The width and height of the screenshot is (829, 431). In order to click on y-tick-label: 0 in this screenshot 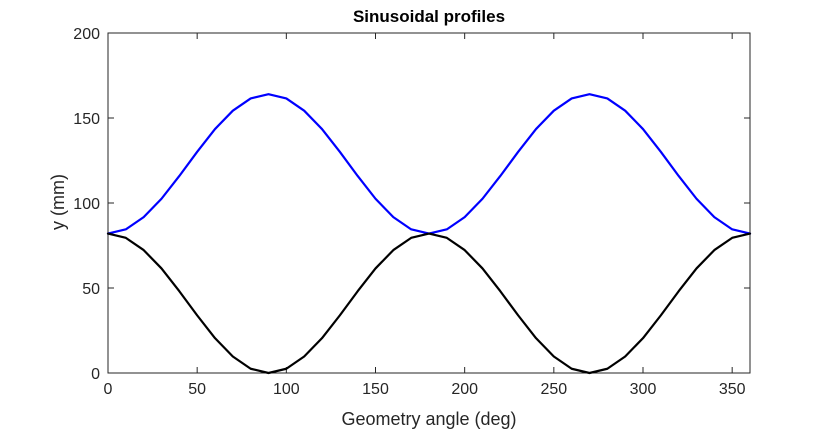, I will do `click(95, 374)`.